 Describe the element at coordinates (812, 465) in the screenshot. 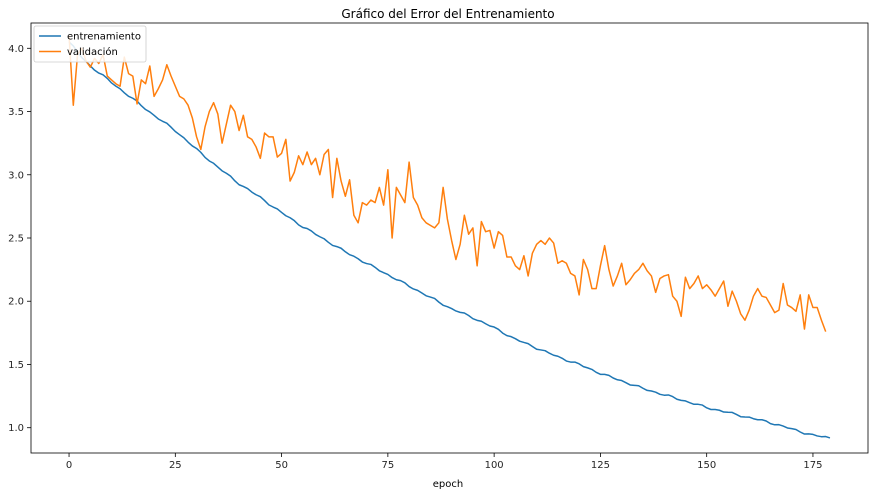

I see `x-tick-label: 175` at that location.